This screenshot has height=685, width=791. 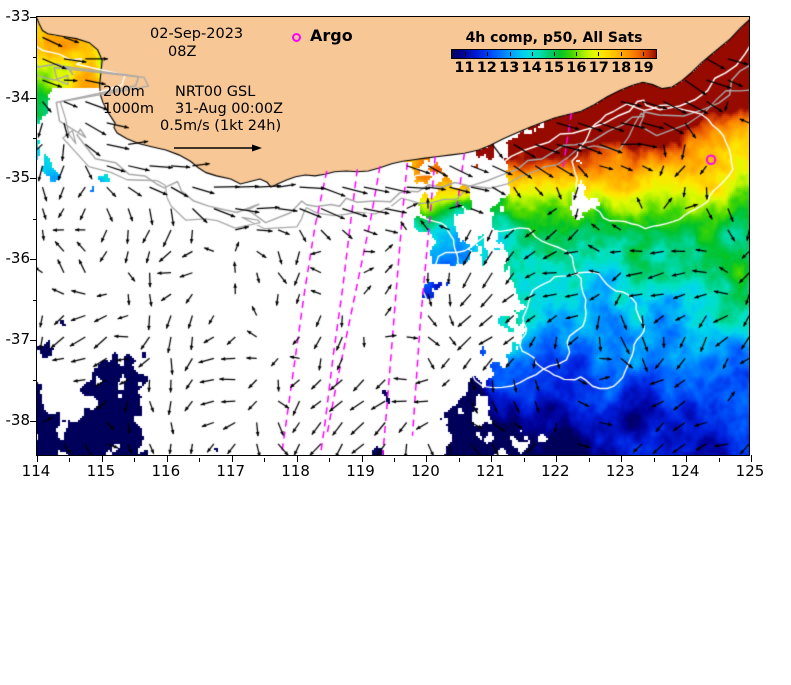 What do you see at coordinates (231, 471) in the screenshot?
I see `x-axis-label: 117` at bounding box center [231, 471].